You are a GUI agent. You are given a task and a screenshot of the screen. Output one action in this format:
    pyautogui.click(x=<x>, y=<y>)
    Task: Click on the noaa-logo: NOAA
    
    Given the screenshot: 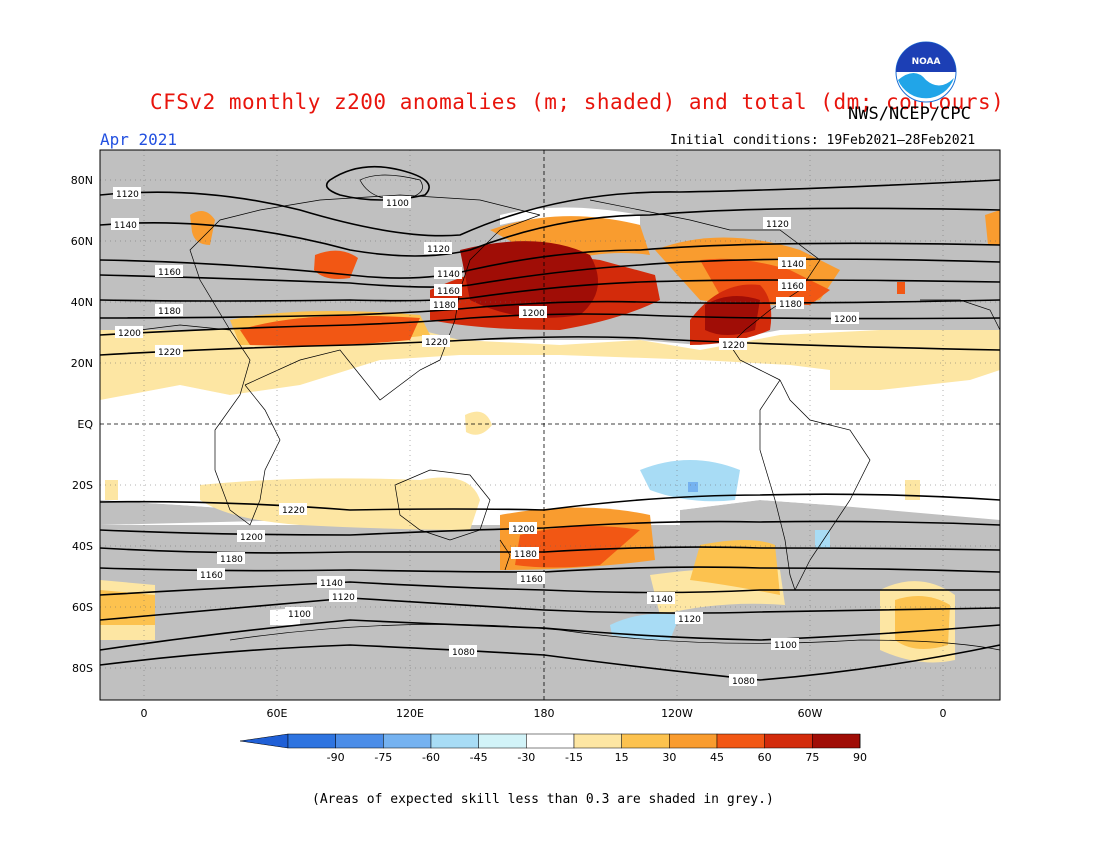 What is the action you would take?
    pyautogui.click(x=926, y=72)
    